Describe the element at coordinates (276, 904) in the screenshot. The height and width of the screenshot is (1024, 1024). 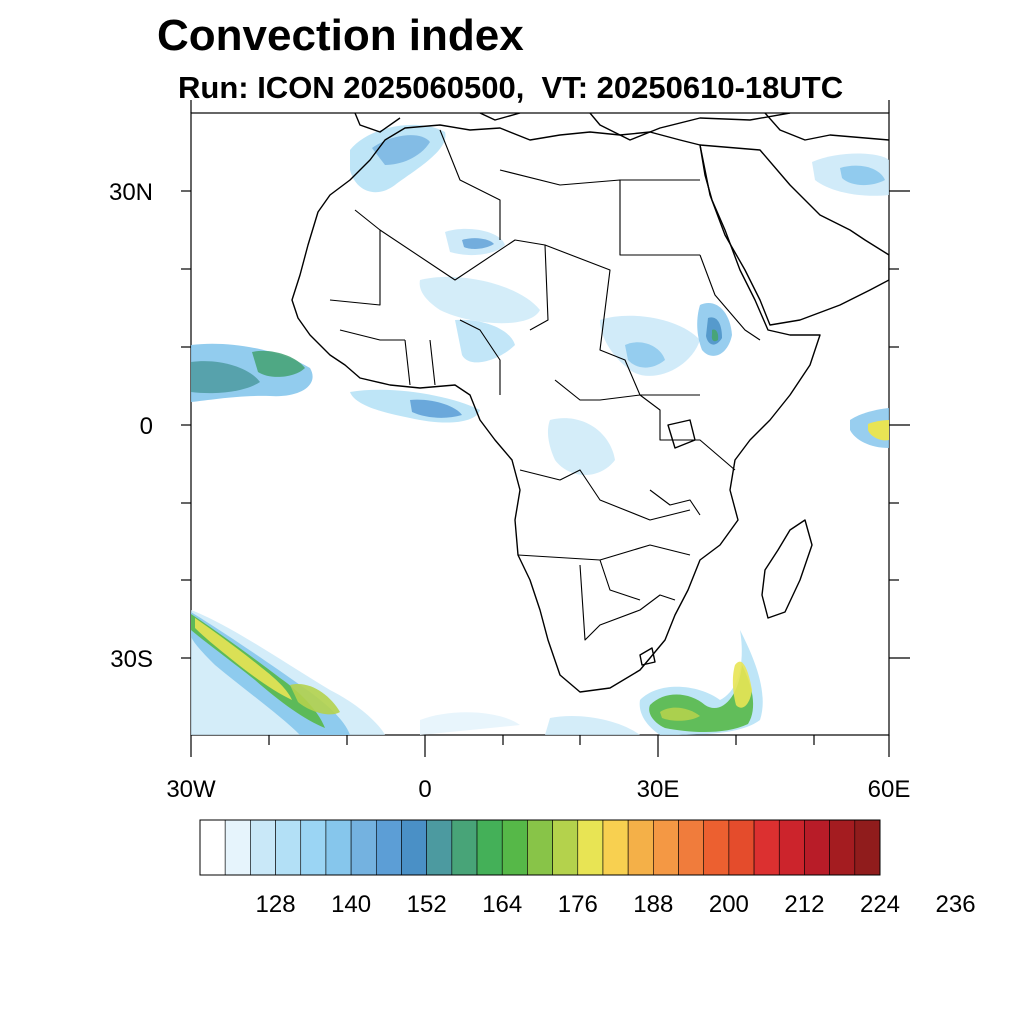
I see `colorbar-tick-label: 128` at that location.